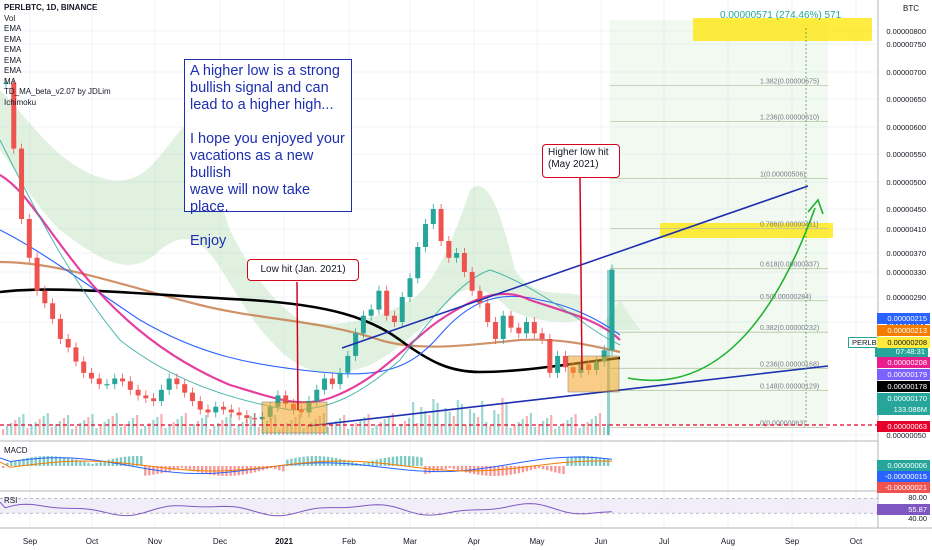 Image resolution: width=932 pixels, height=550 pixels. What do you see at coordinates (51, 7) in the screenshot?
I see `symbol-title: PERLBTC, 1D, BINANCE` at bounding box center [51, 7].